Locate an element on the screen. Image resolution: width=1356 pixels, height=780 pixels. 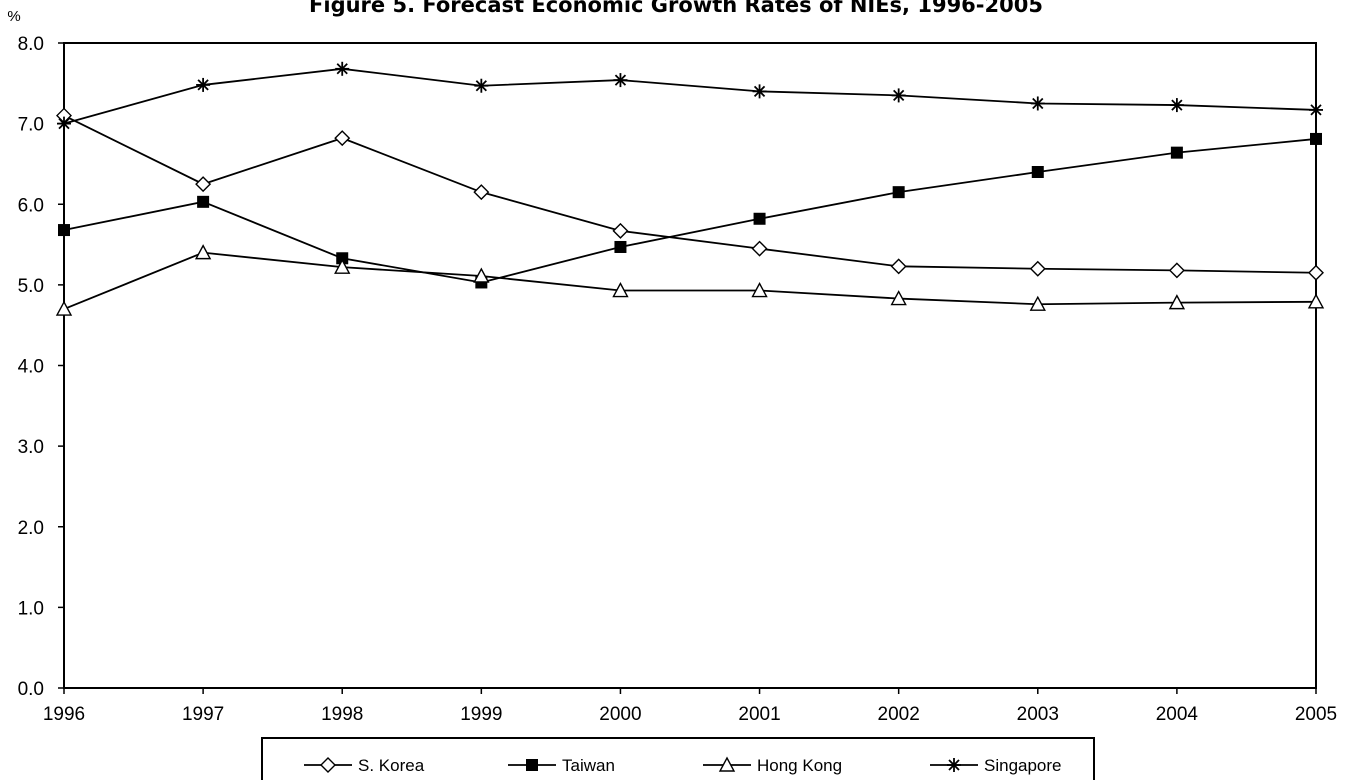
y-tick-label: 0.0 is located at coordinates (31, 689).